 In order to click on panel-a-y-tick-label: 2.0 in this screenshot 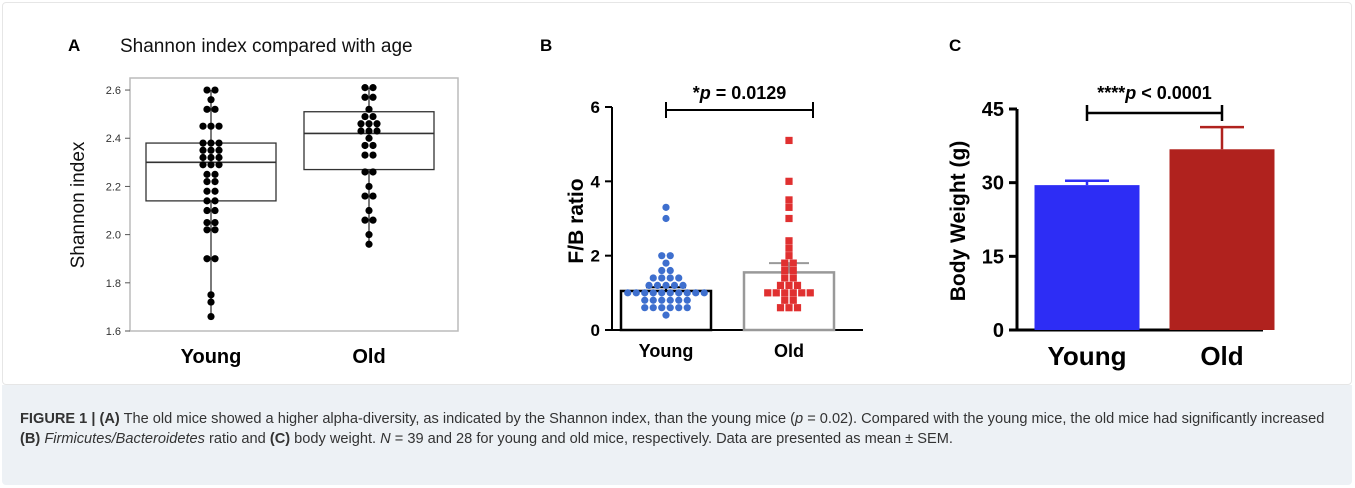, I will do `click(113, 236)`.